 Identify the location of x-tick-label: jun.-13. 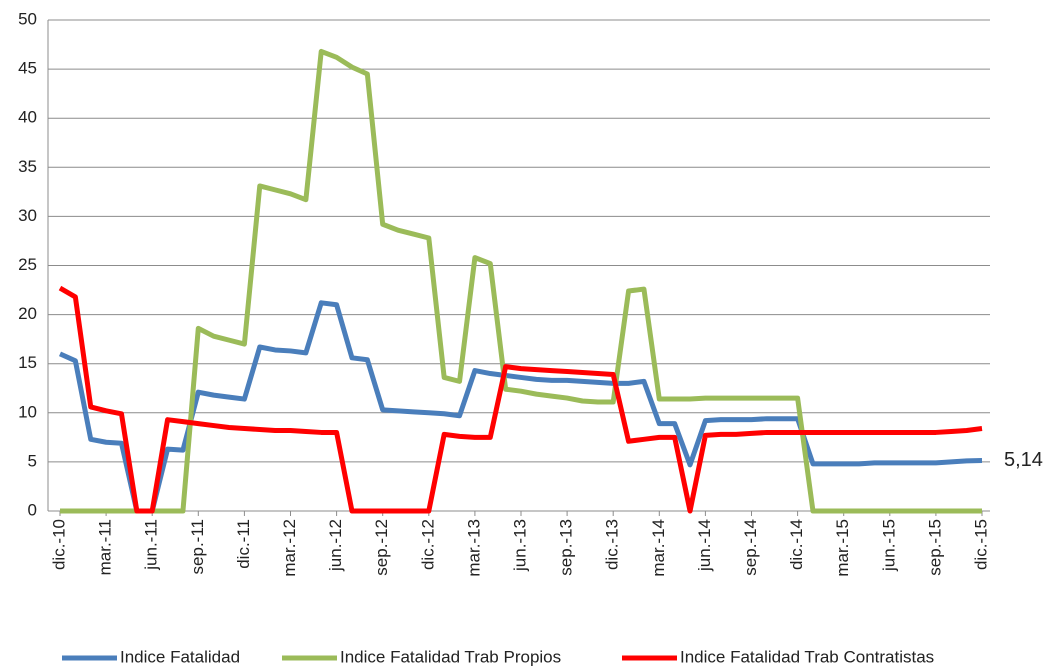
(519, 545).